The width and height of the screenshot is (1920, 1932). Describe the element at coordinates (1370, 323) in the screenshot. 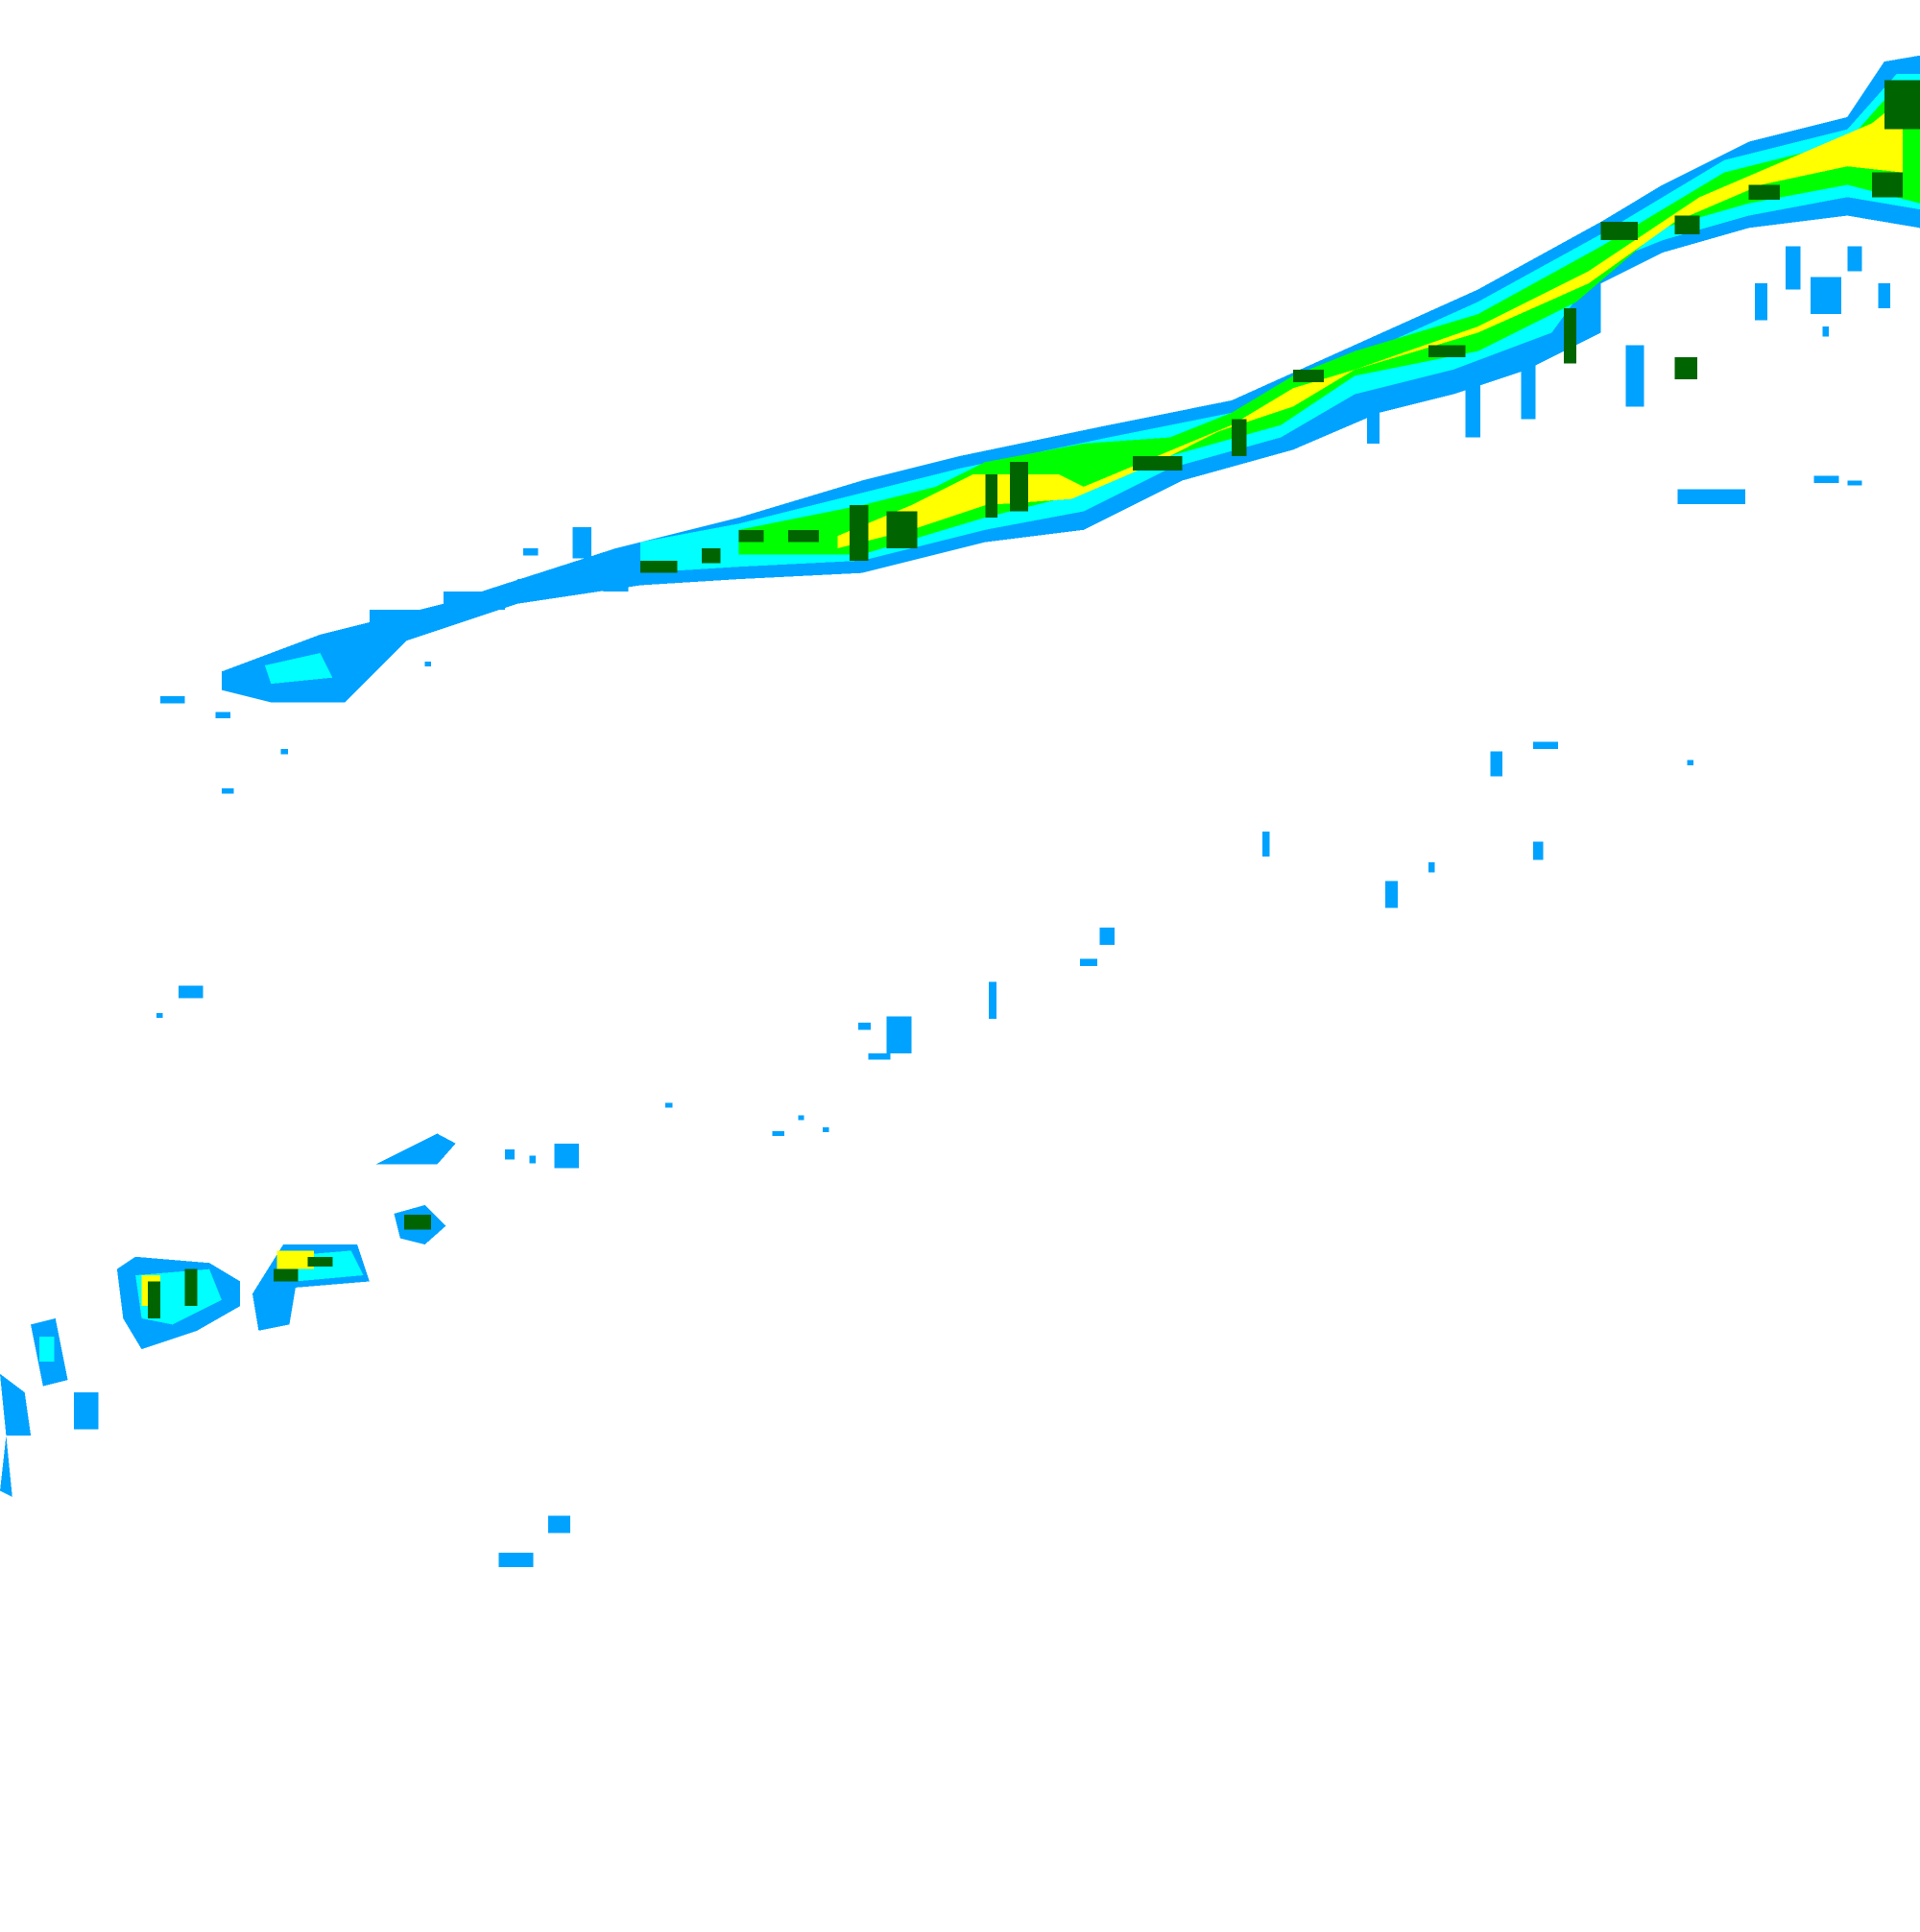

I see `band-very-heavy-echo` at that location.